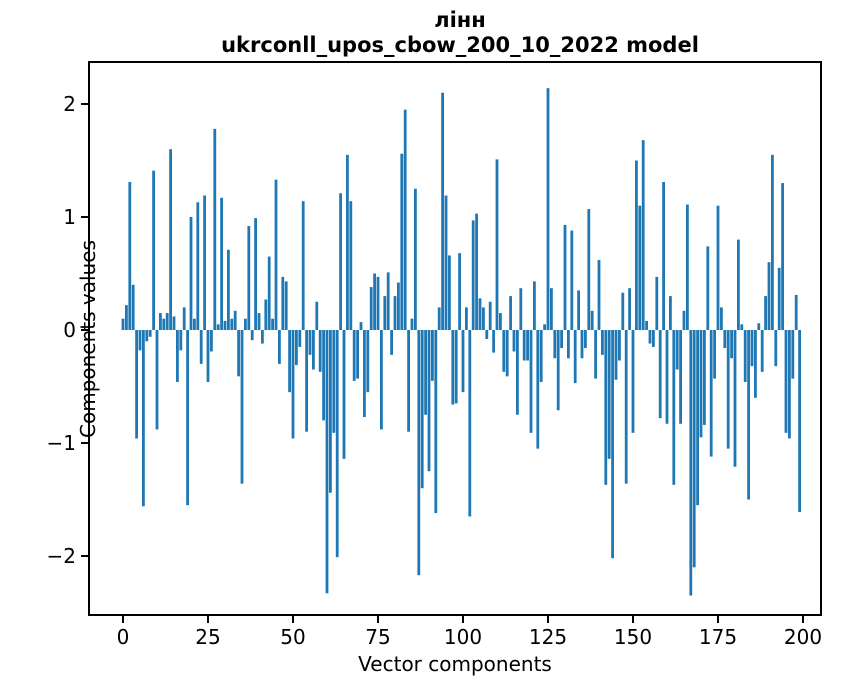 This screenshot has width=847, height=696. What do you see at coordinates (803, 637) in the screenshot?
I see `x-tick-label: 200` at bounding box center [803, 637].